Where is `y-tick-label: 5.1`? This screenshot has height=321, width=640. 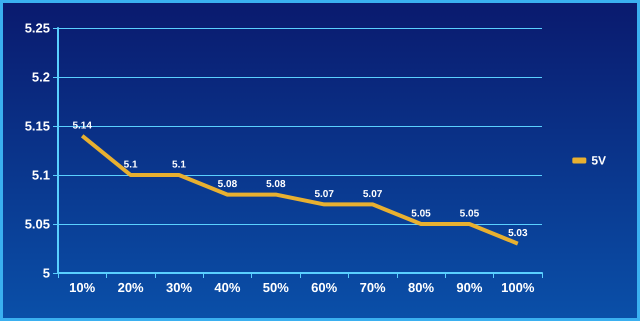 y-tick-label: 5.1 is located at coordinates (41, 175).